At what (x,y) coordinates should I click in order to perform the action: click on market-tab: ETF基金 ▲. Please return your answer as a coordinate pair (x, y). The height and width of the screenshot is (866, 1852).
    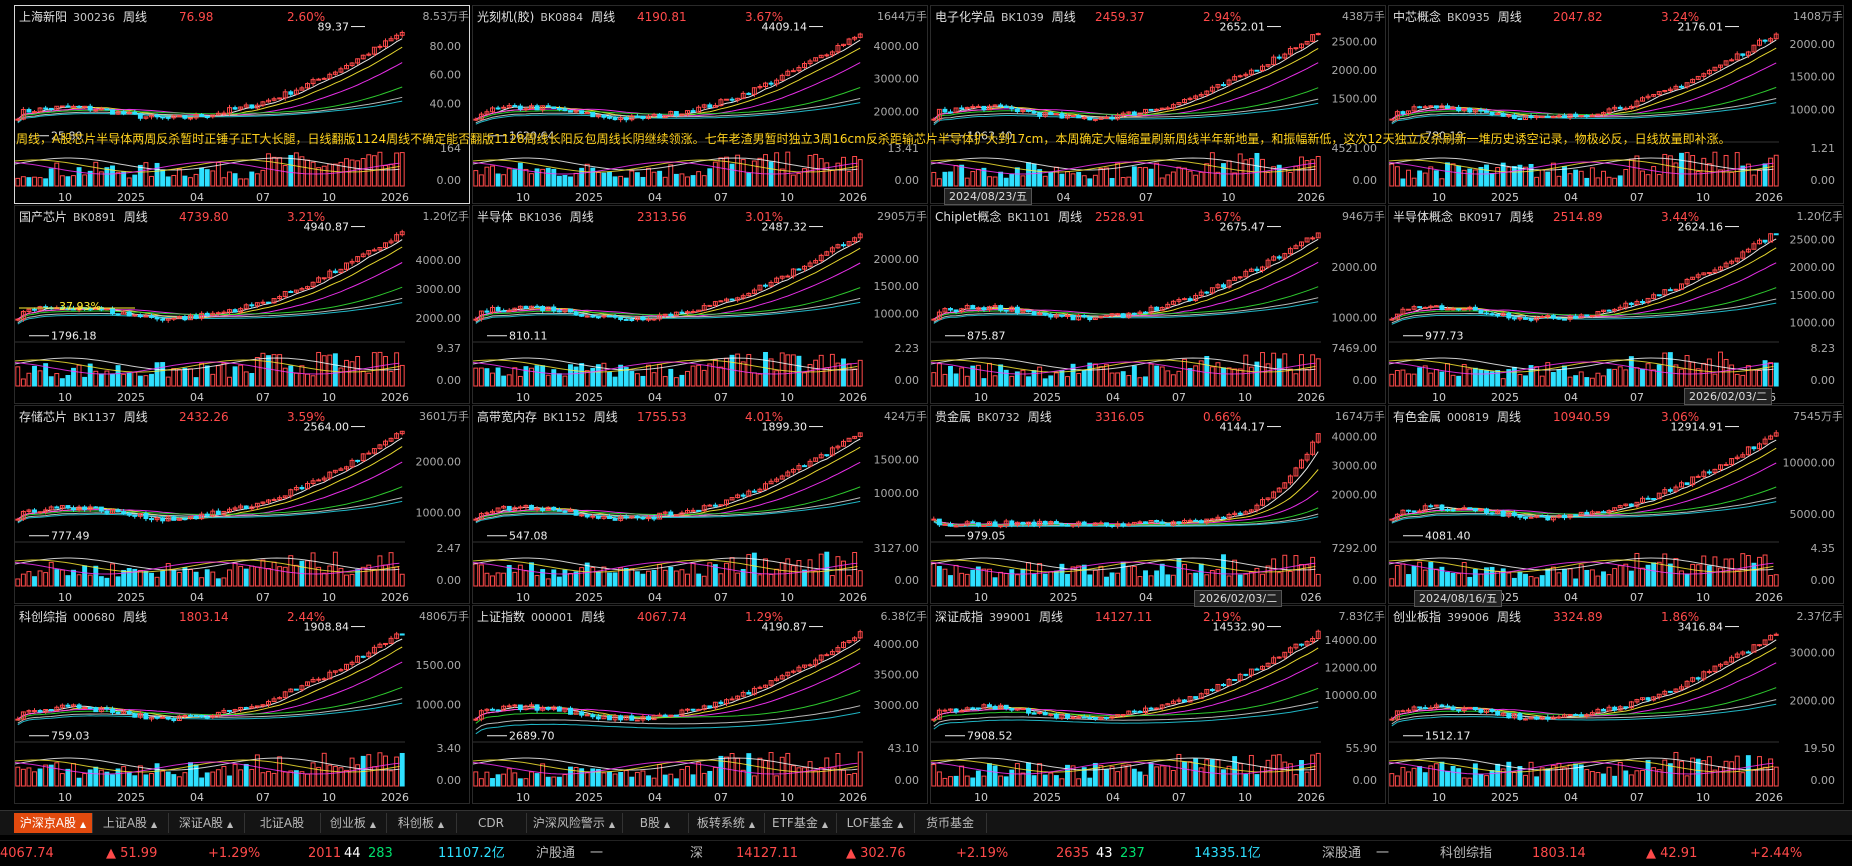
    Looking at the image, I should click on (800, 823).